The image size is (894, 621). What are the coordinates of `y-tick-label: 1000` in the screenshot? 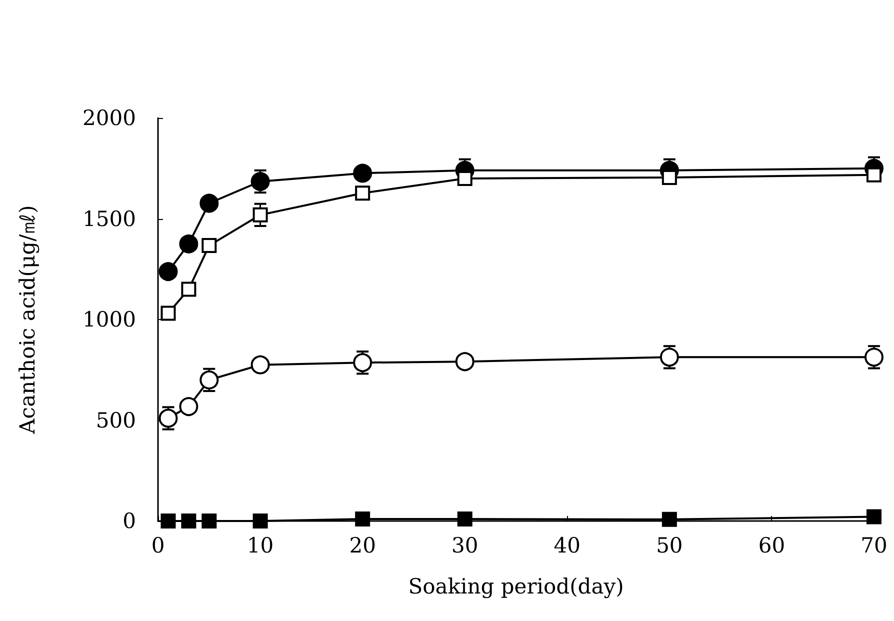 It's located at (109, 320).